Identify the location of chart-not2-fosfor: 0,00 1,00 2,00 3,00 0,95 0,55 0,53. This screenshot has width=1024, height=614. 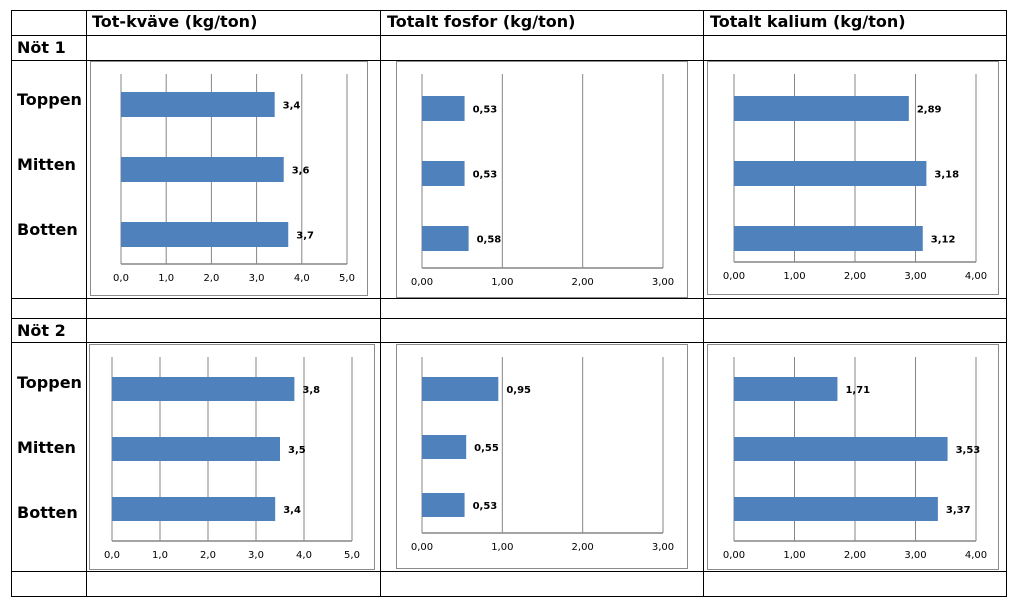
(542, 456).